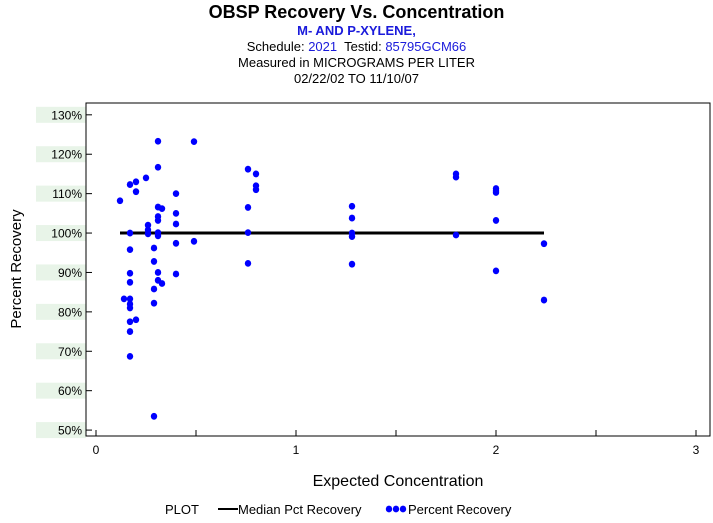 This screenshot has height=523, width=713. I want to click on y-tick-label: 130%, so click(66, 115).